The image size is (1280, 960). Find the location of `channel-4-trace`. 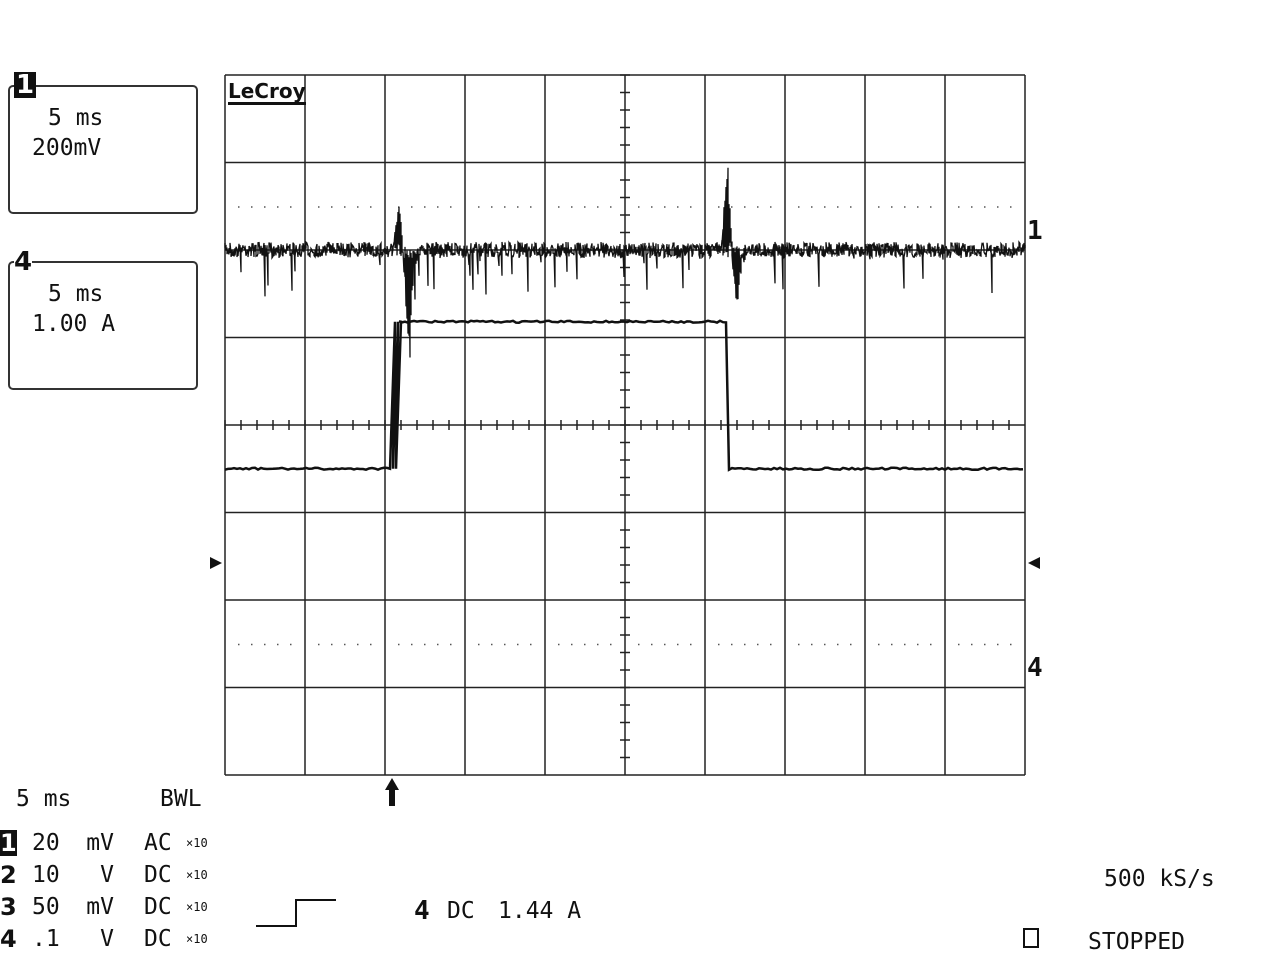

channel-4-trace is located at coordinates (624, 395).